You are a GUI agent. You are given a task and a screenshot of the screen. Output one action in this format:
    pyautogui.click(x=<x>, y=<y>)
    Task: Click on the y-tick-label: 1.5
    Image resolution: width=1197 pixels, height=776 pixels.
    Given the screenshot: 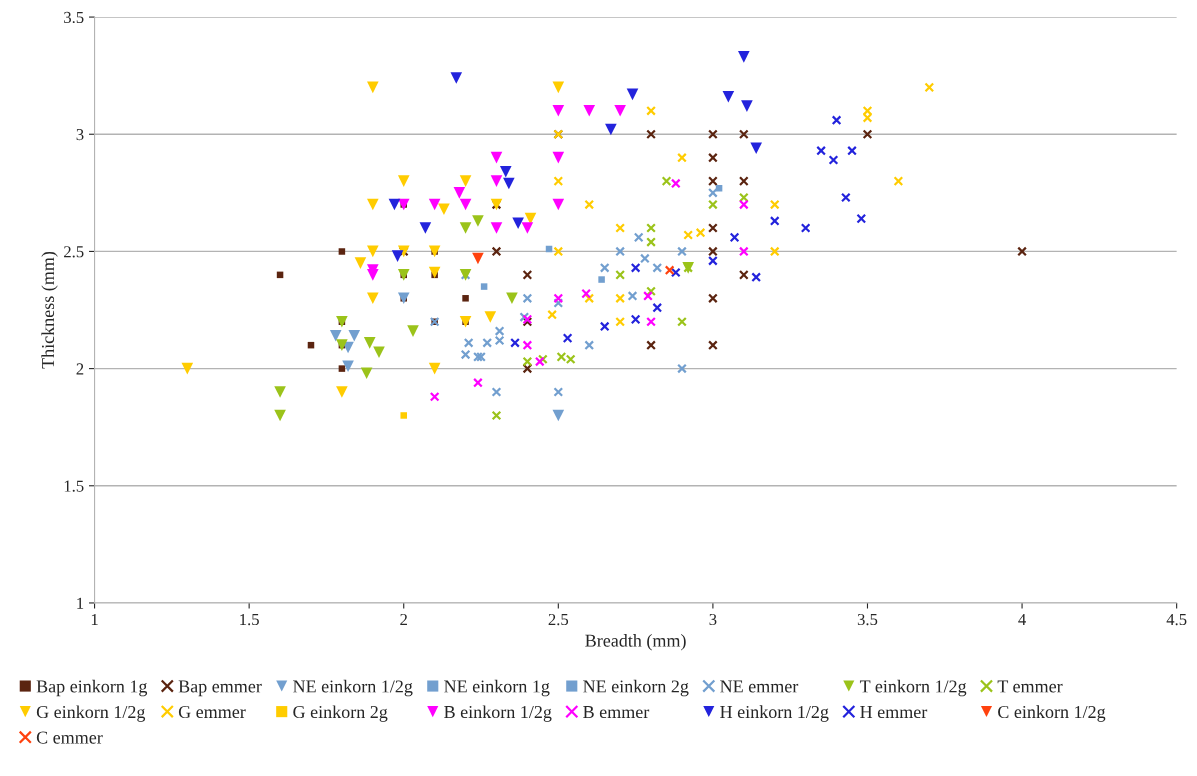 What is the action you would take?
    pyautogui.click(x=74, y=486)
    